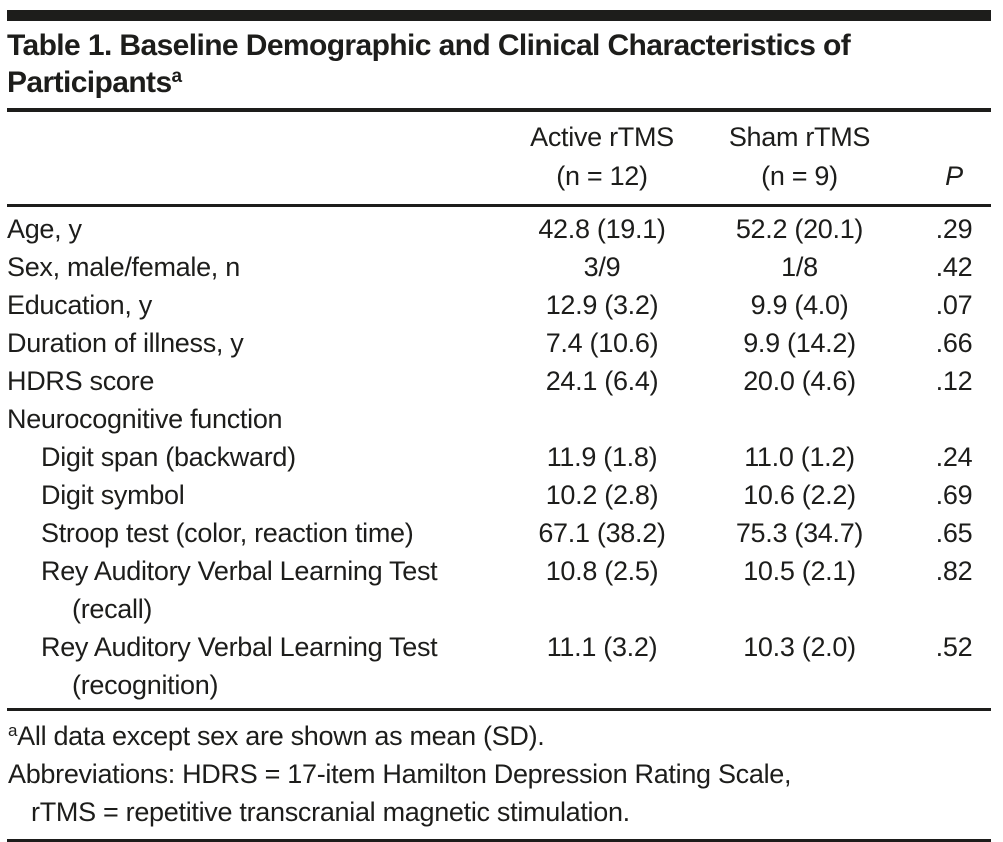  What do you see at coordinates (499, 381) in the screenshot?
I see `table-row-hdrs-score: HDRS score 24.1 (6.4) 20.0 (4.6) .12` at bounding box center [499, 381].